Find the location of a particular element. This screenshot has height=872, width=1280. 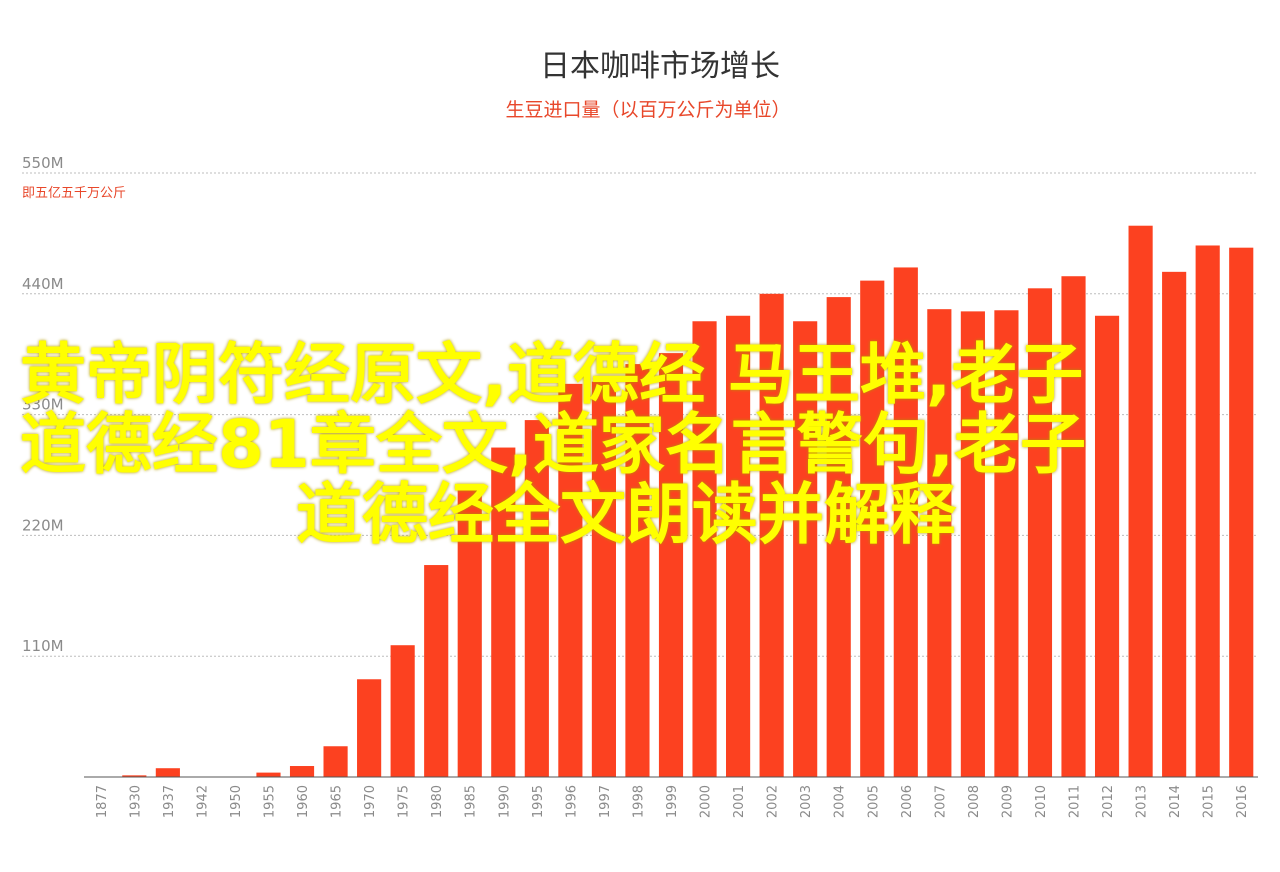

x-tick-label: 2013 is located at coordinates (1142, 801).